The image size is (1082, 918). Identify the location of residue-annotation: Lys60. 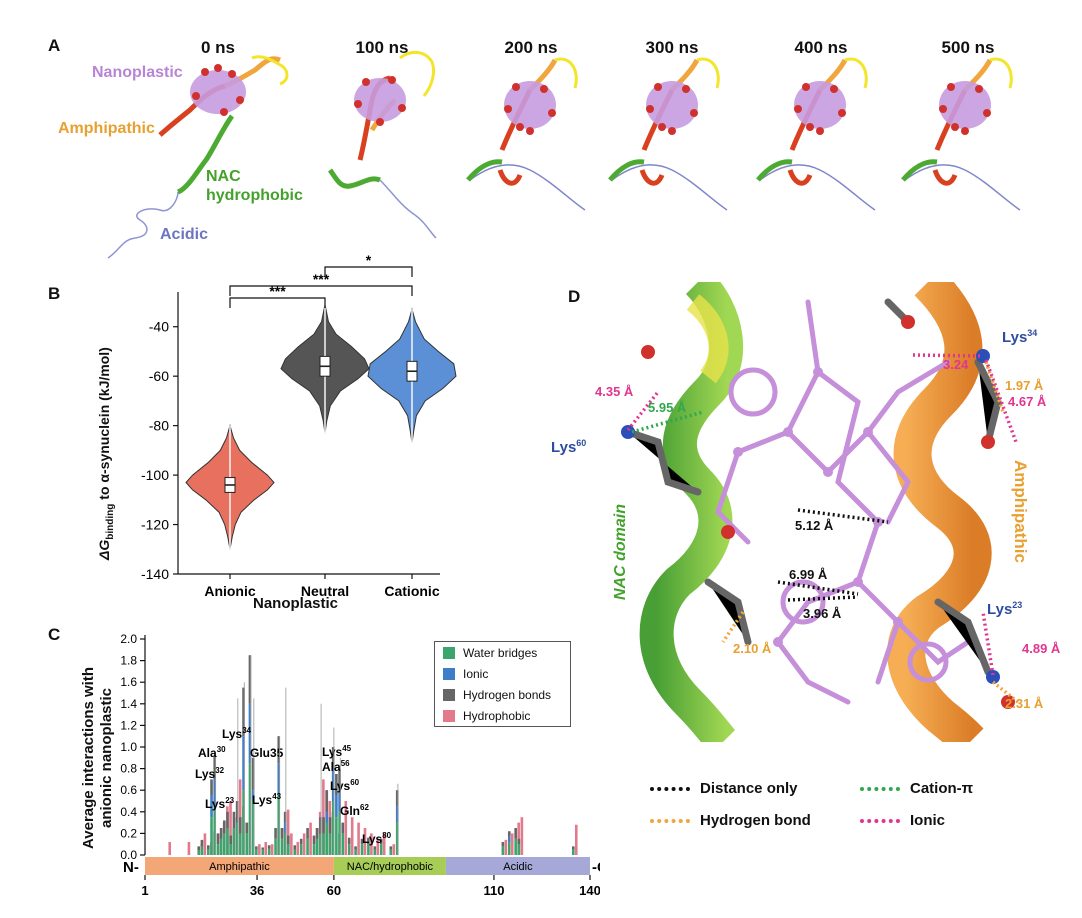
(345, 785).